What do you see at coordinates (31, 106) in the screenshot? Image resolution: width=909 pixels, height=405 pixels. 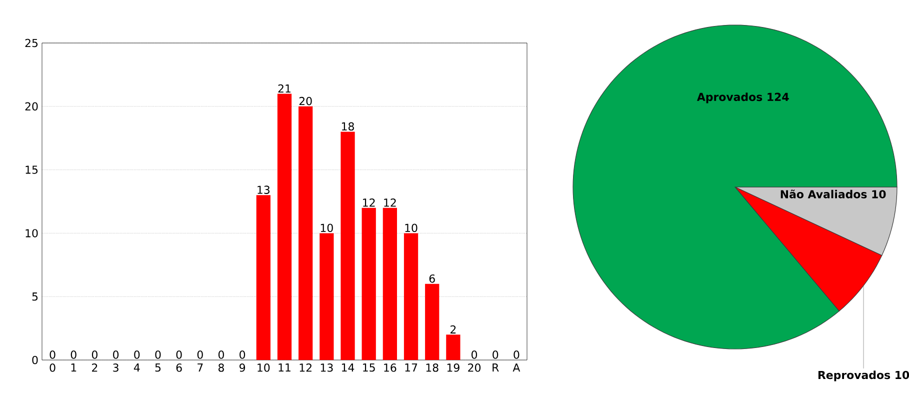 I see `y-tick-label: 20` at bounding box center [31, 106].